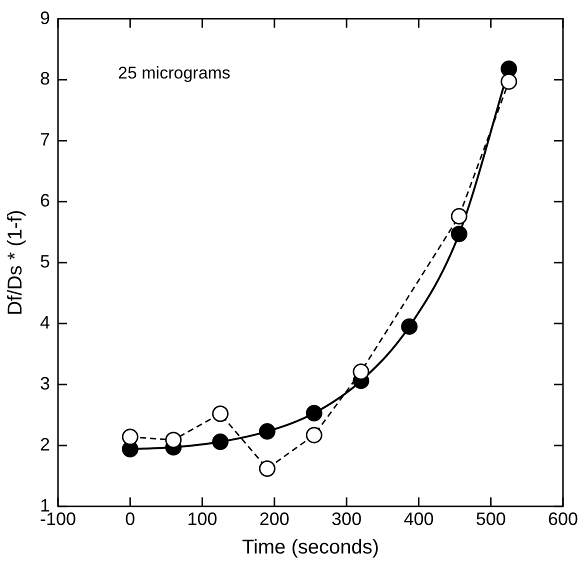 The height and width of the screenshot is (564, 581). I want to click on x-tick-label: 600, so click(563, 519).